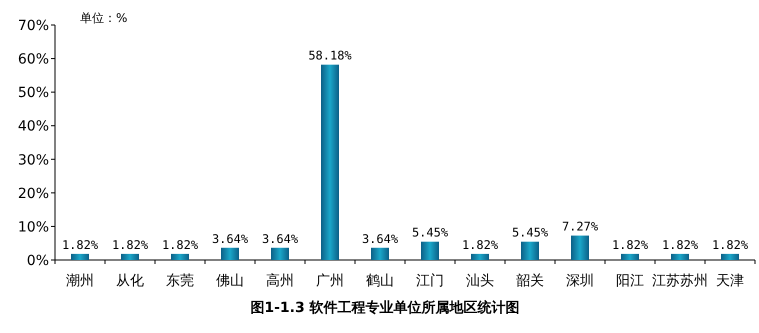 Image resolution: width=759 pixels, height=333 pixels. I want to click on x-tick-label: 从化, so click(130, 281).